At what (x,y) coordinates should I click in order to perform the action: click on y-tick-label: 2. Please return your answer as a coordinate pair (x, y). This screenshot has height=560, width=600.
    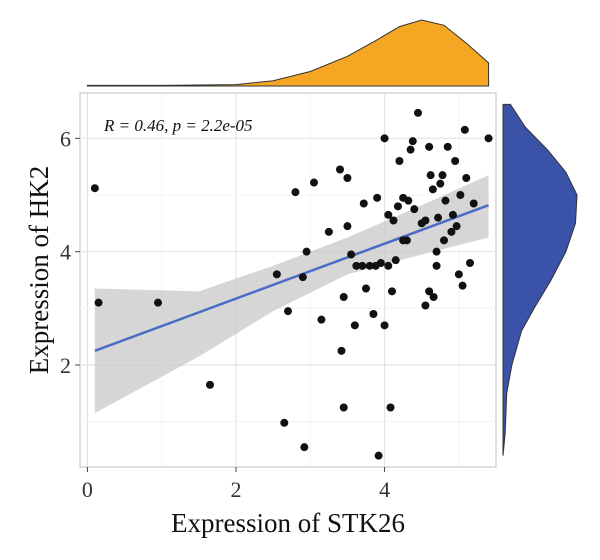
    Looking at the image, I should click on (65, 365).